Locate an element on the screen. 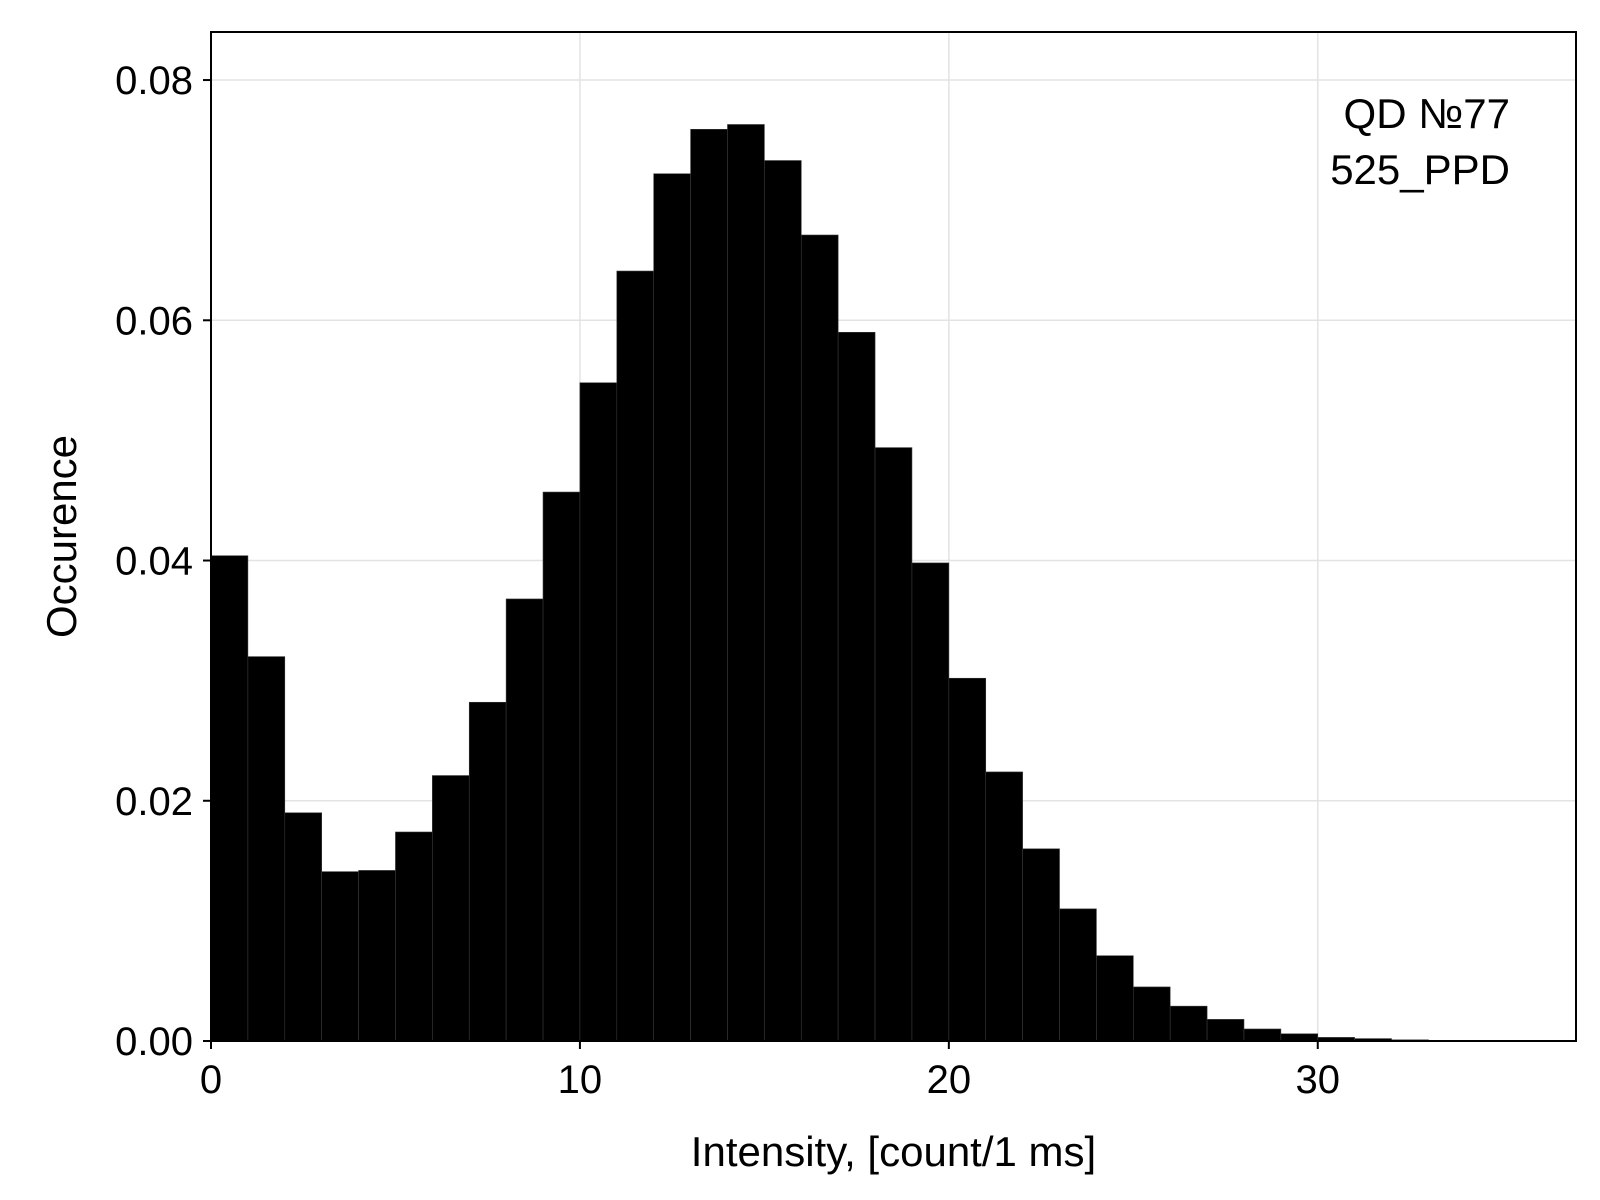 The width and height of the screenshot is (1600, 1200). x-tick-label: 0 is located at coordinates (211, 1080).